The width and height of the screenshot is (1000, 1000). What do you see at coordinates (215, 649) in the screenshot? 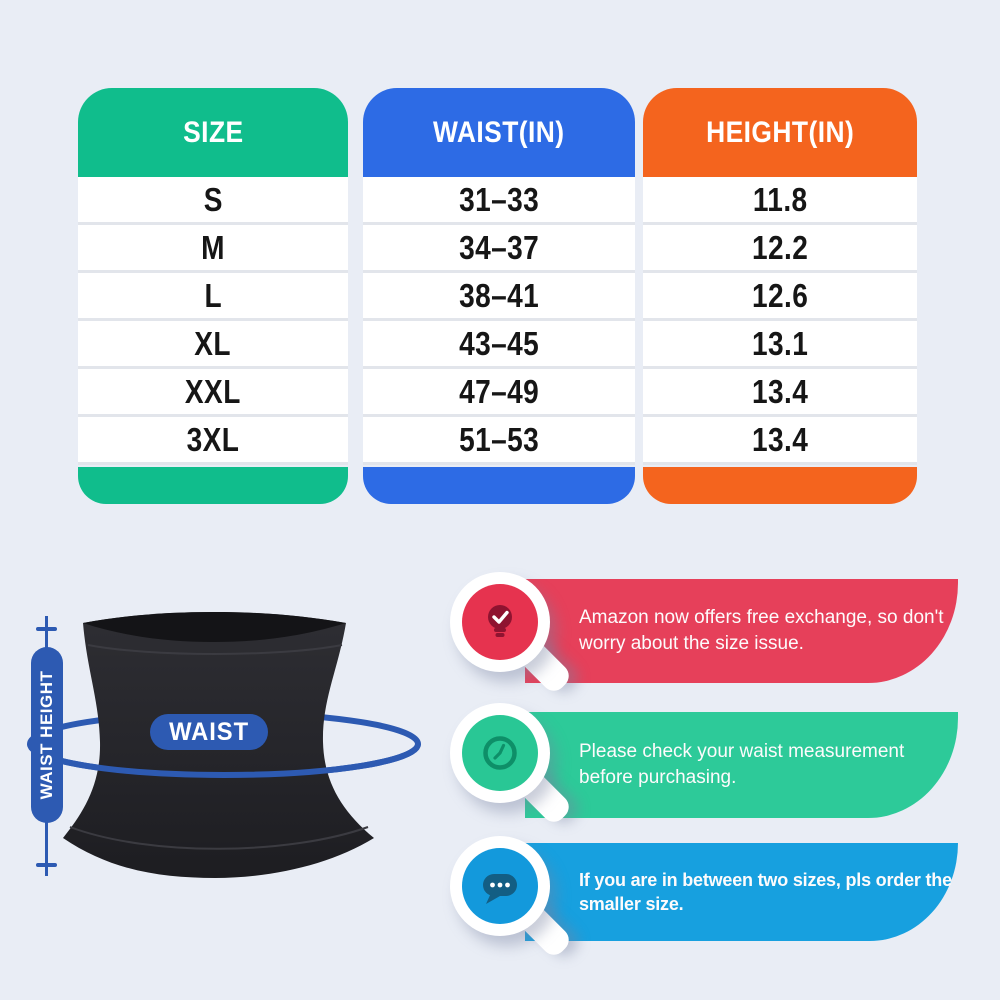
I see `garment-top-seam` at bounding box center [215, 649].